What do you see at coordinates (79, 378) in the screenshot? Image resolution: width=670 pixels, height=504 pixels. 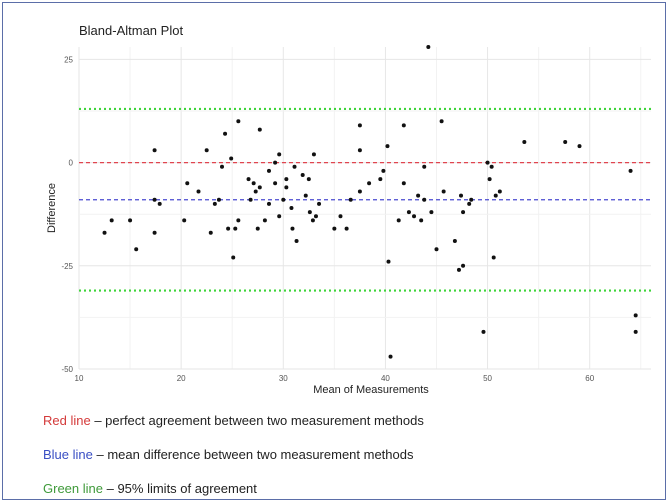 I see `x-tick-label: 10` at bounding box center [79, 378].